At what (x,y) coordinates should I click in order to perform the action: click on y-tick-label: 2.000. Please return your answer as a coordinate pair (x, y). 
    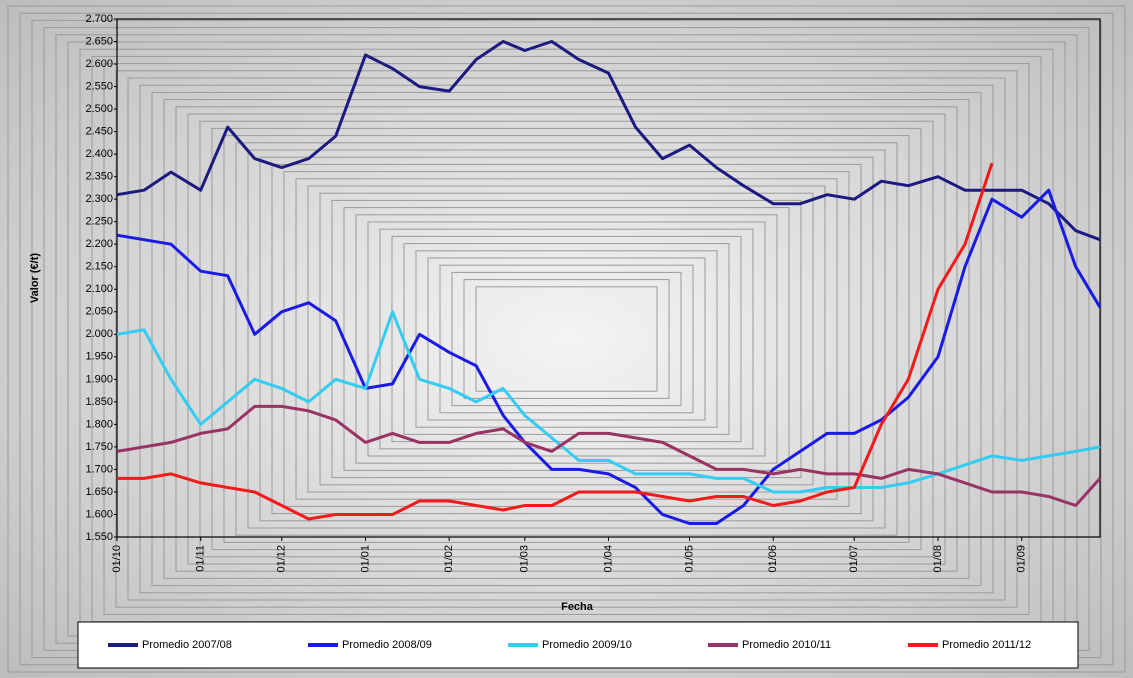
    Looking at the image, I should click on (99, 334).